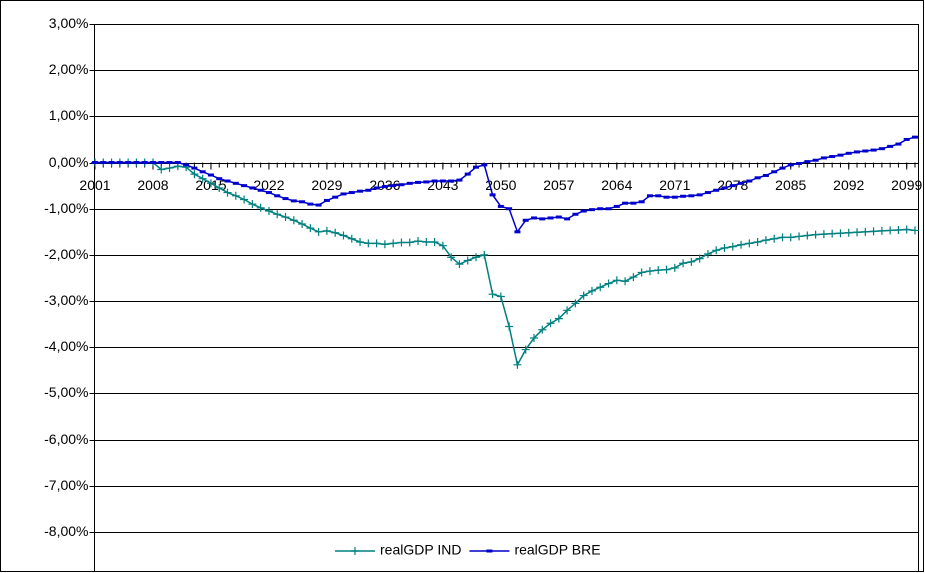 The height and width of the screenshot is (573, 925). I want to click on legend-label: realGDP IND, so click(420, 550).